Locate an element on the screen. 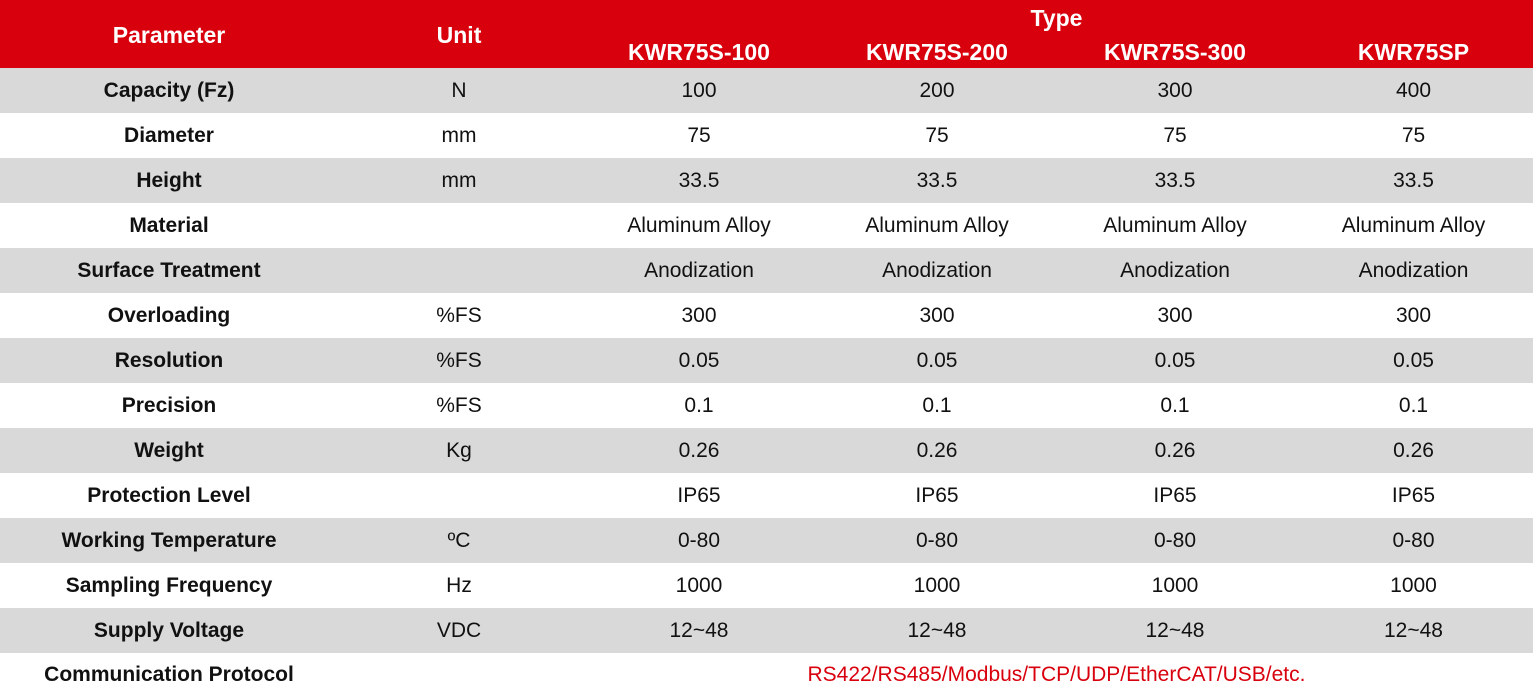  header-model: KWR75S-200 is located at coordinates (937, 51).